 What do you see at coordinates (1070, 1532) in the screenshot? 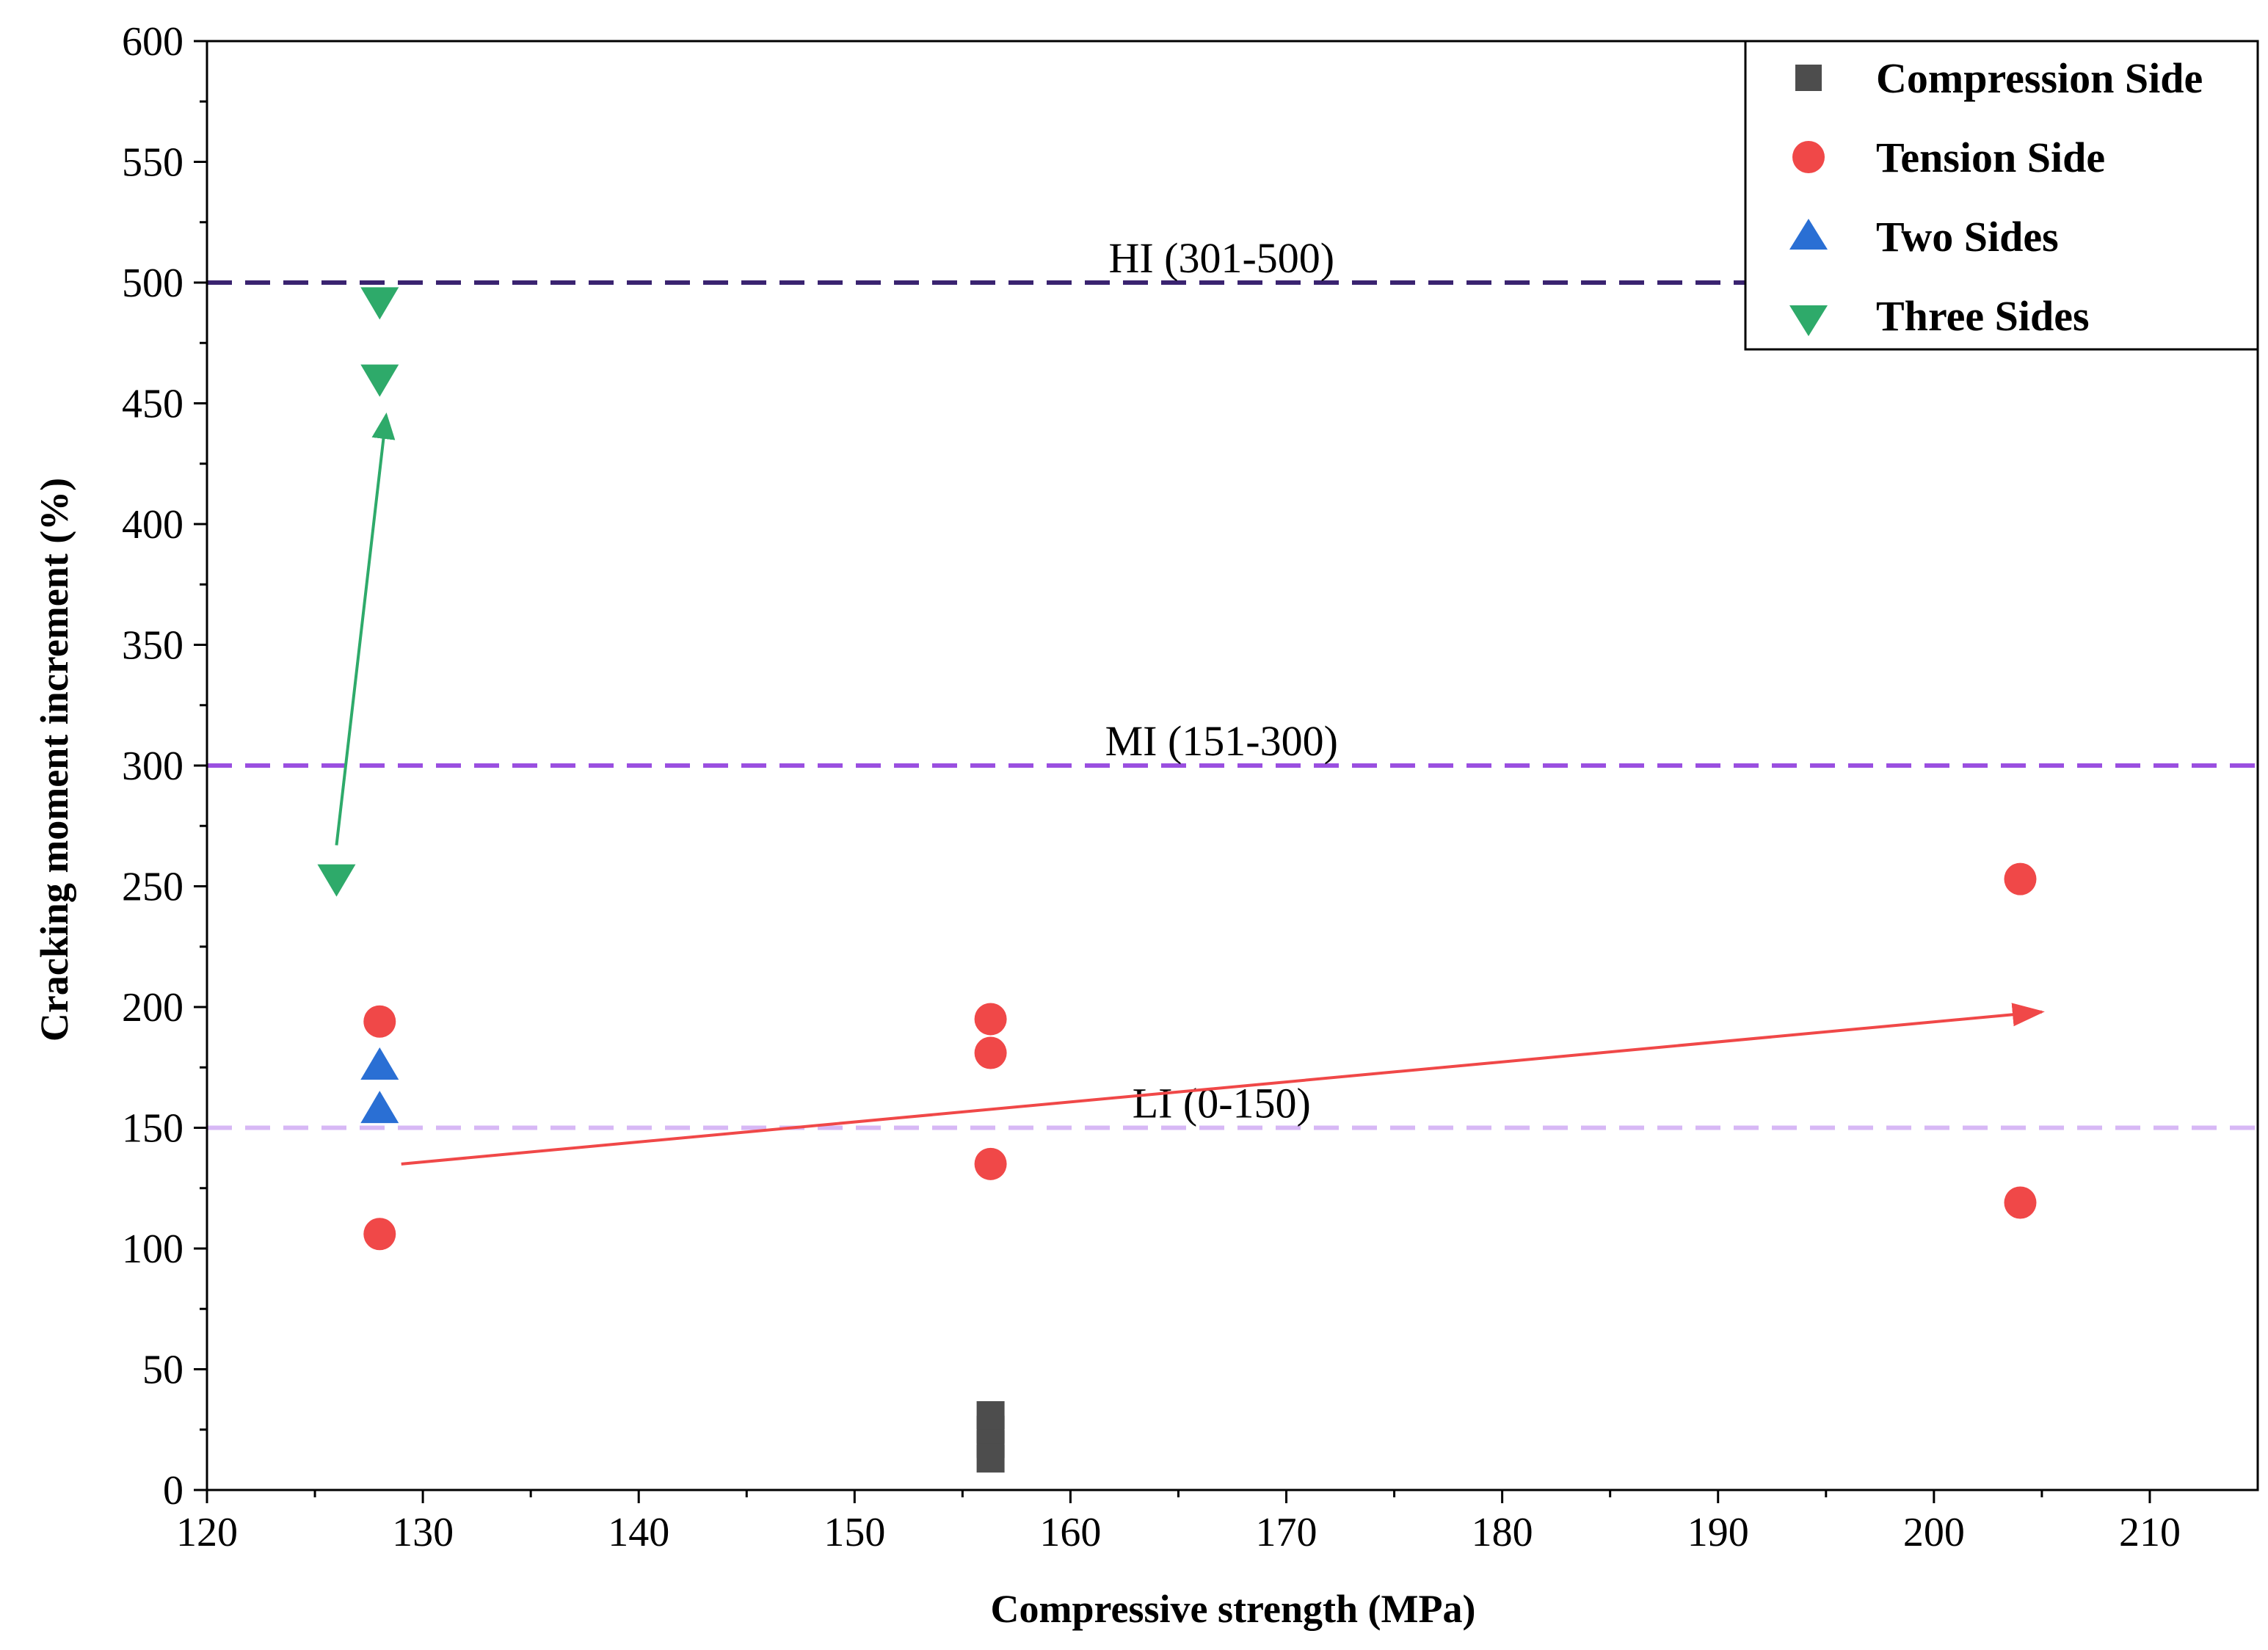
I see `x-tick-label-4: 160` at bounding box center [1070, 1532].